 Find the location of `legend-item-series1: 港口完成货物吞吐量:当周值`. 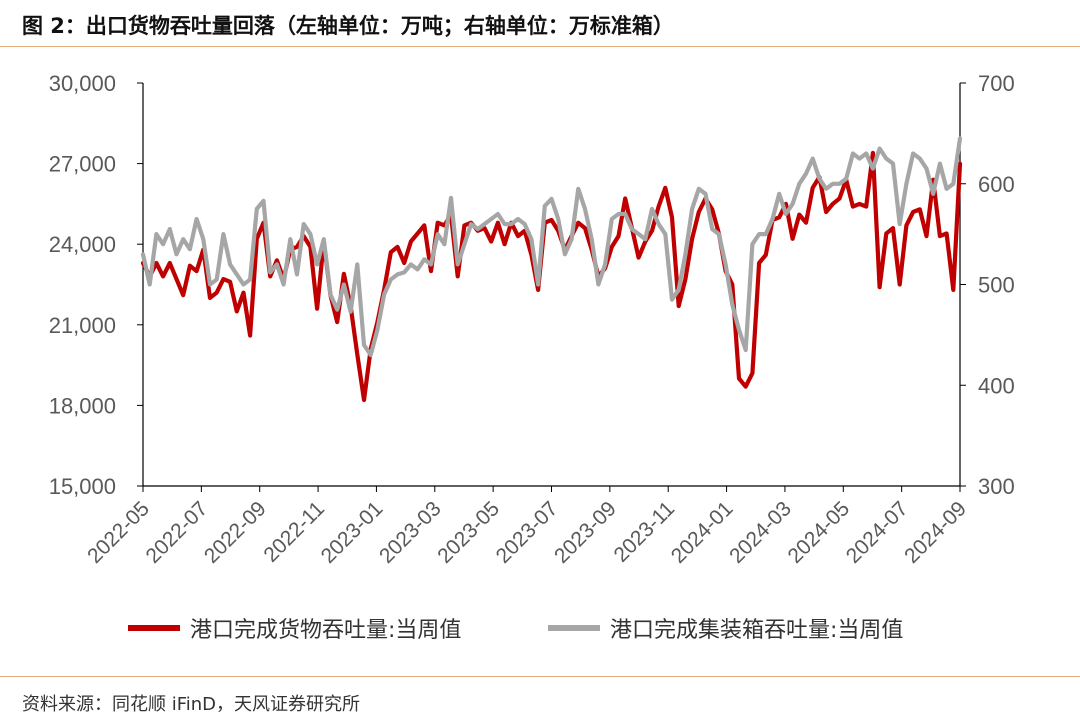

legend-item-series1: 港口完成货物吞吐量:当周值 is located at coordinates (294, 628).